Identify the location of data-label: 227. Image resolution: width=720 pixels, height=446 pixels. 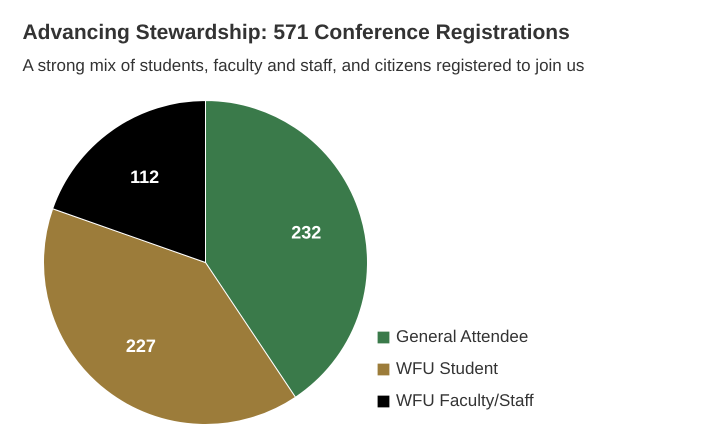
(141, 346).